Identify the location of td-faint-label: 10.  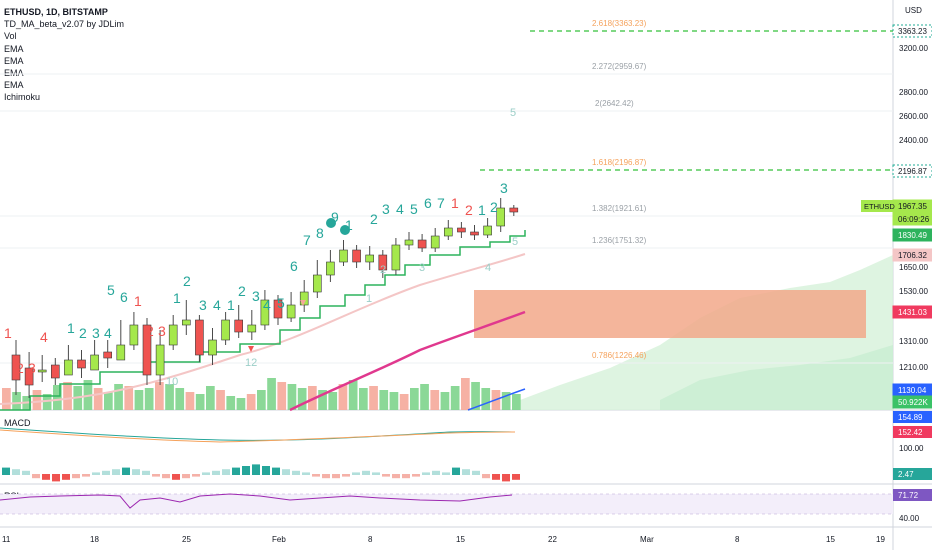
(172, 382).